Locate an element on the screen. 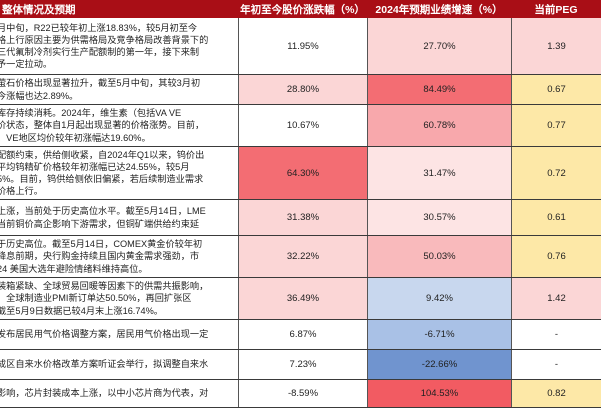  ytd-change-cell: 10.67% is located at coordinates (302, 125).